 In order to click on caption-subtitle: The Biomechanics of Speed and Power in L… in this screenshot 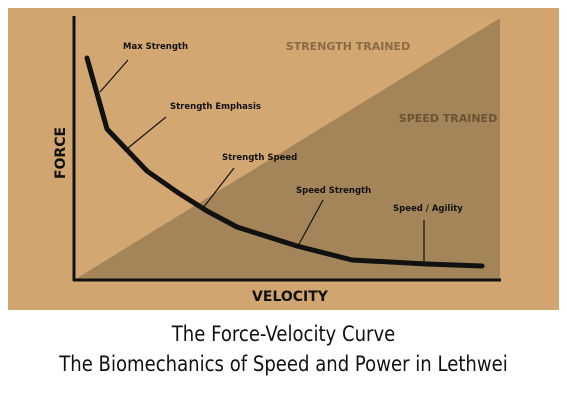, I will do `click(283, 364)`.